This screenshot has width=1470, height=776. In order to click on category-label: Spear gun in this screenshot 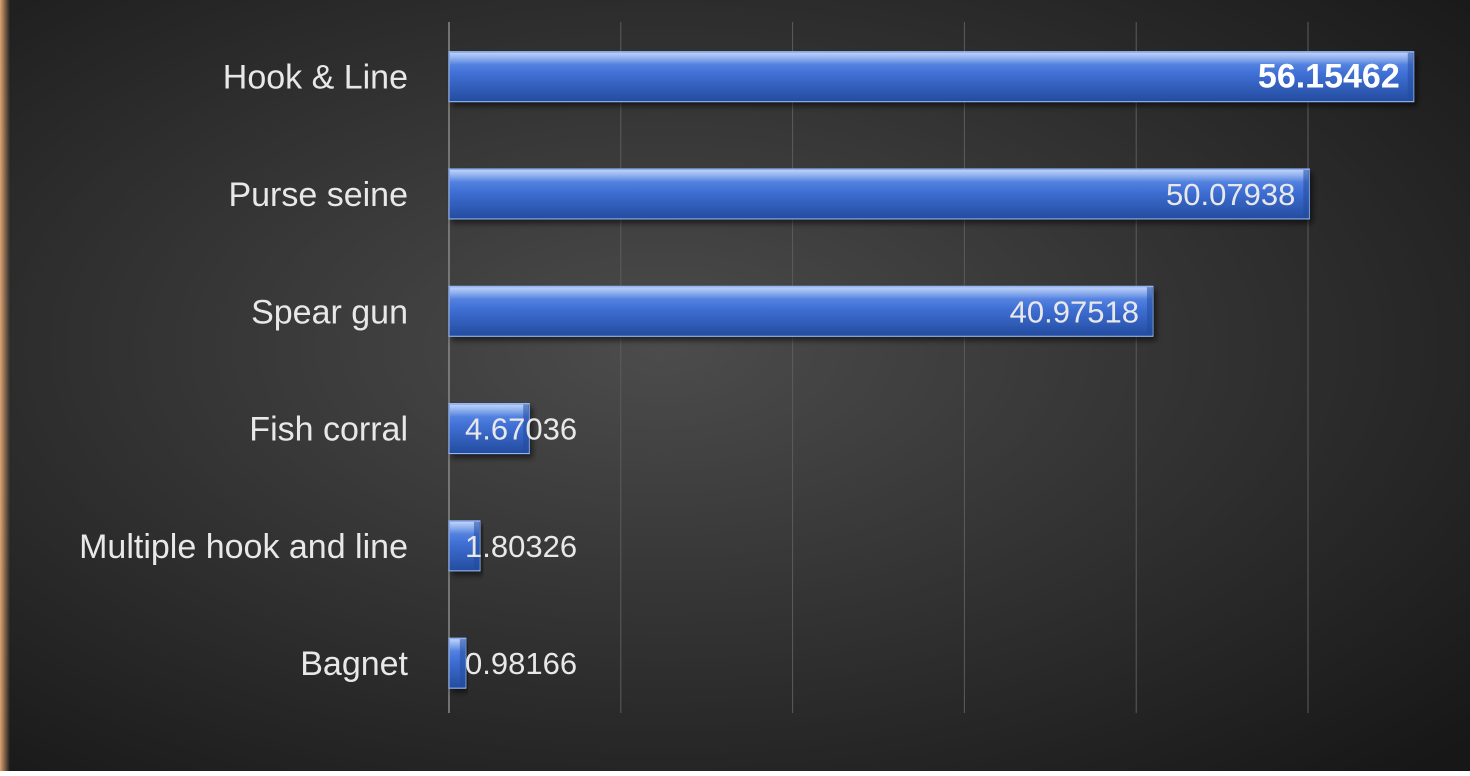, I will do `click(329, 312)`.